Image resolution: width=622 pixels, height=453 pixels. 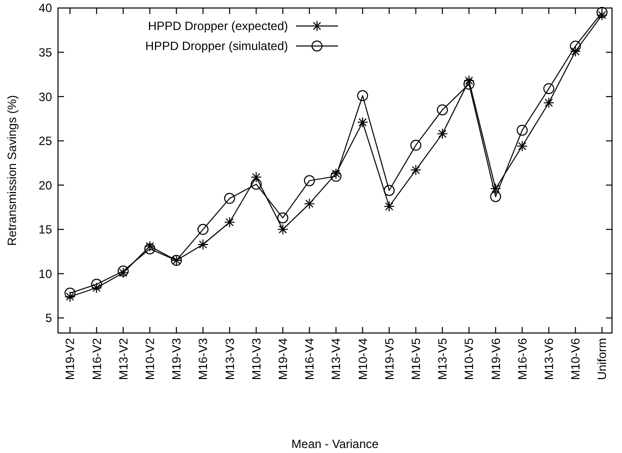 I want to click on x-tick-label: M19-V3, so click(x=177, y=359).